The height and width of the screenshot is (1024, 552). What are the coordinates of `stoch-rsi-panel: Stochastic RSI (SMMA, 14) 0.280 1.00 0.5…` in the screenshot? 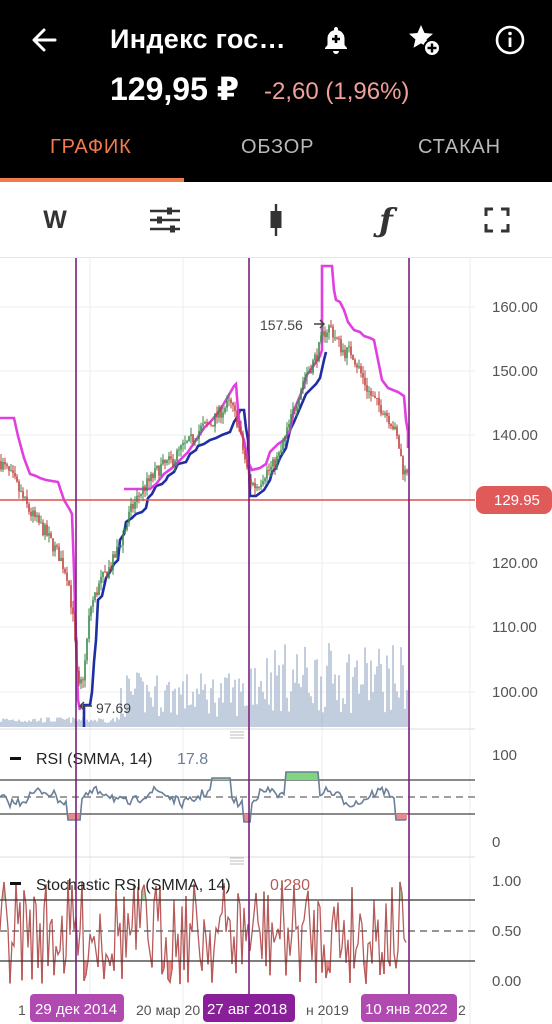 It's located at (260, 931).